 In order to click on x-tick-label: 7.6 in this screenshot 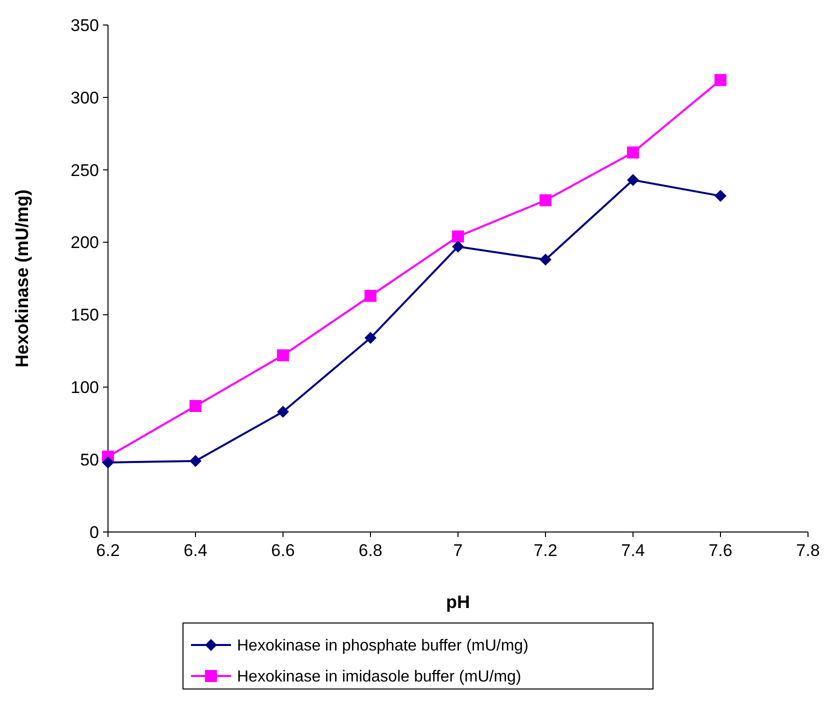, I will do `click(720, 550)`.